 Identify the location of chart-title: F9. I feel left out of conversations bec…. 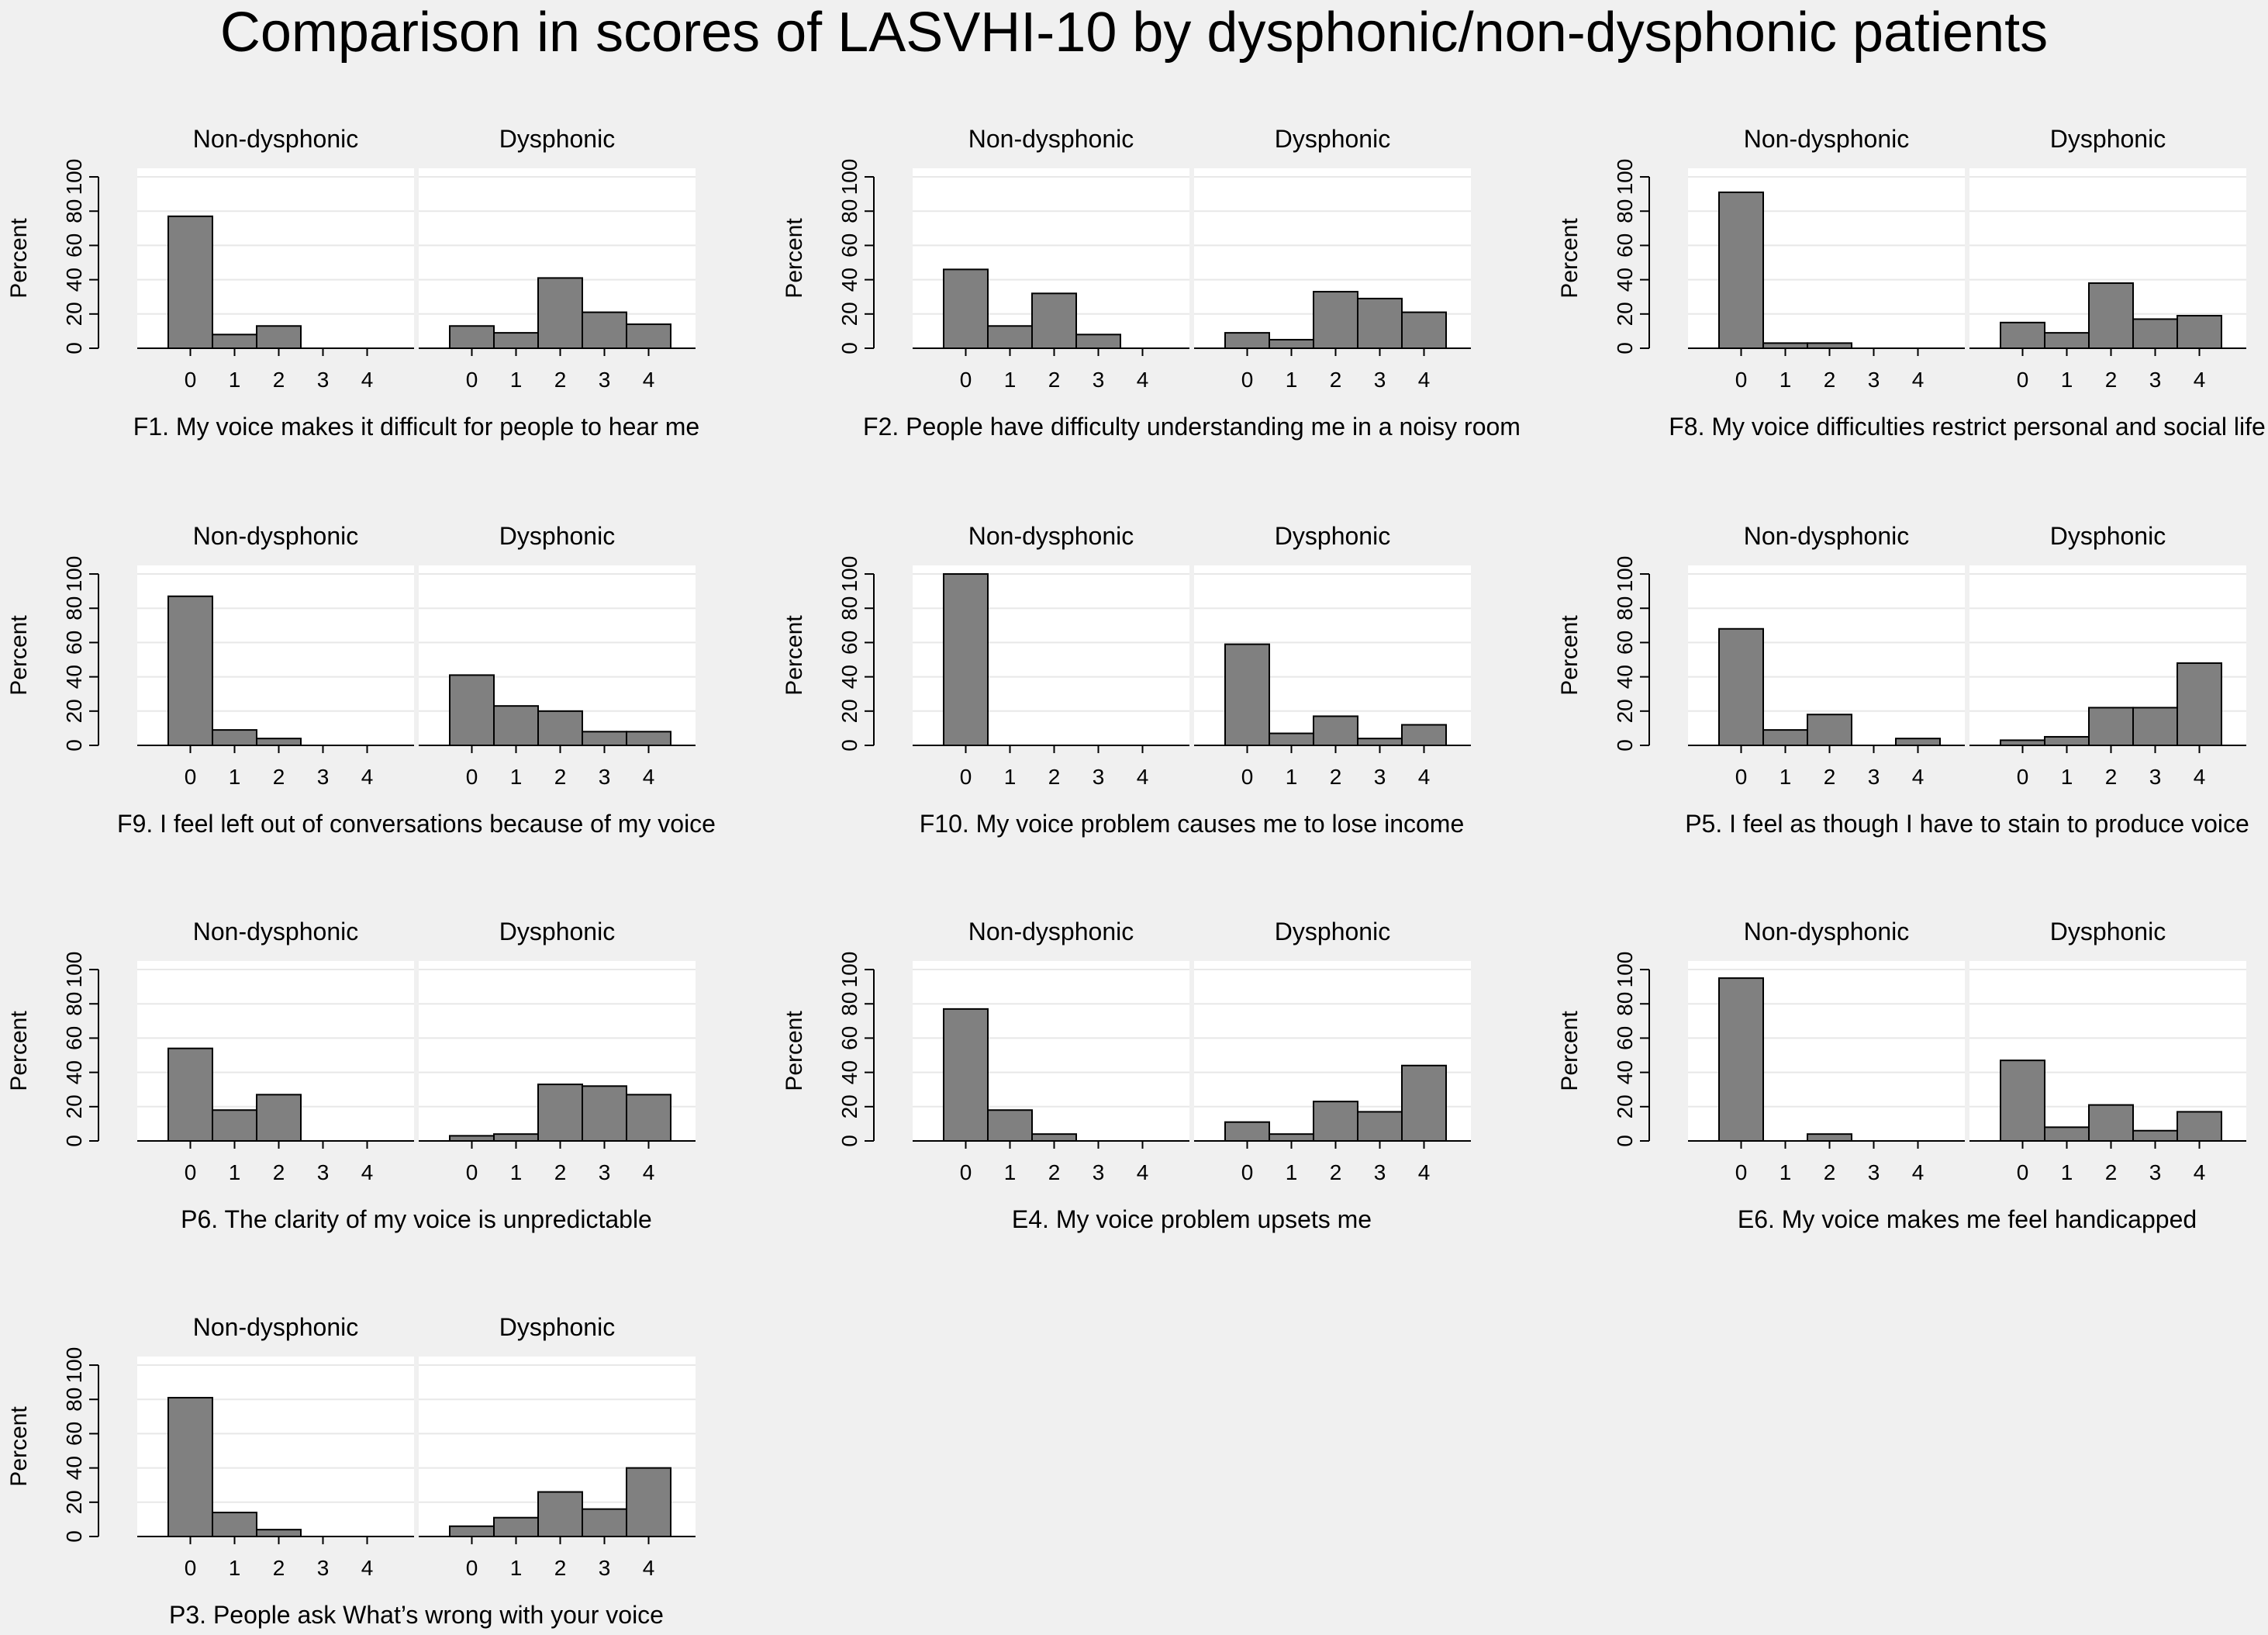
(416, 824).